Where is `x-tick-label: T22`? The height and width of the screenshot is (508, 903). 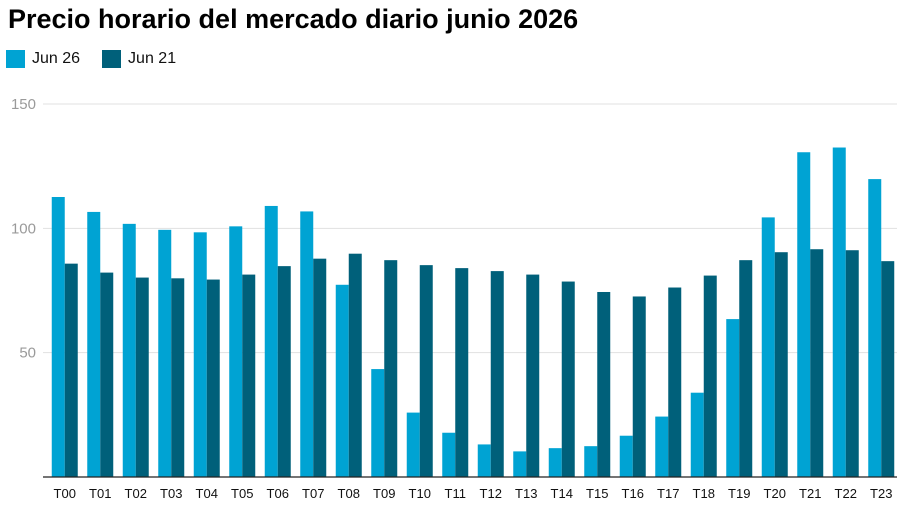
x-tick-label: T22 is located at coordinates (846, 493).